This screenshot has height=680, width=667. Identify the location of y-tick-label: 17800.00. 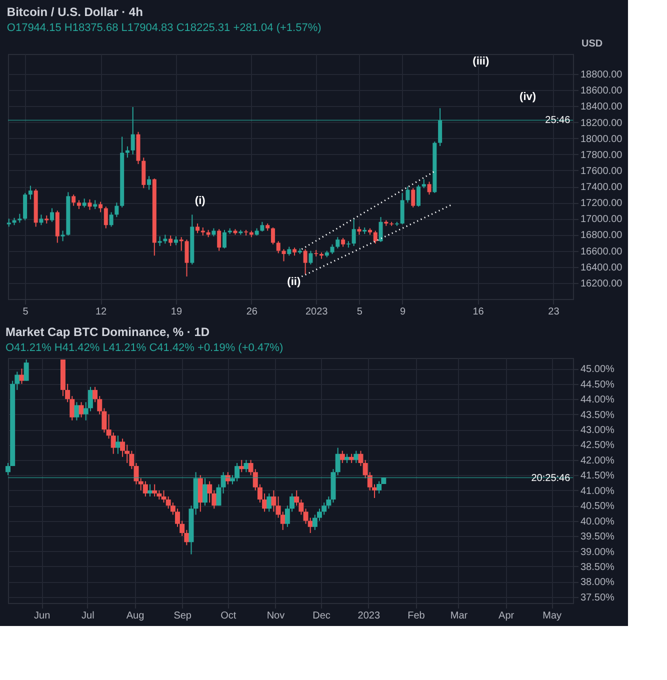
(601, 155).